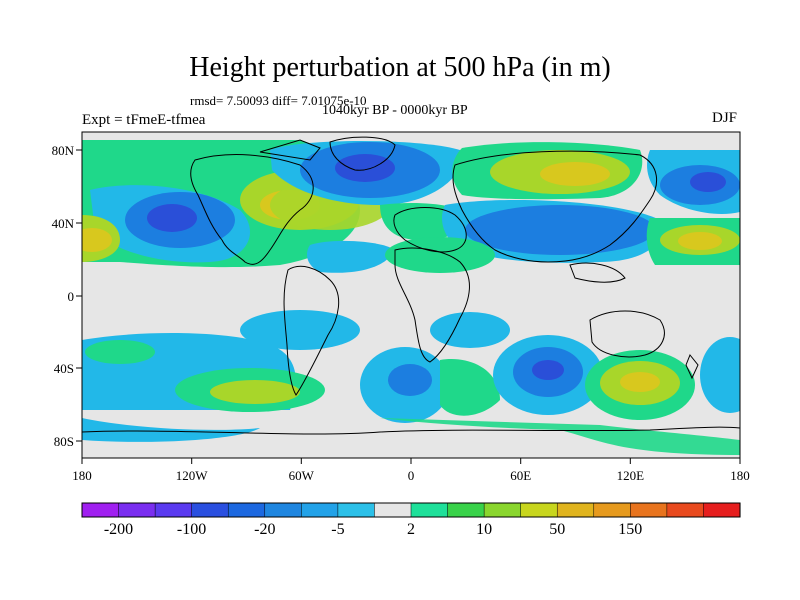 This screenshot has width=800, height=600. Describe the element at coordinates (597, 272) in the screenshot. I see `indonesia-outline` at that location.